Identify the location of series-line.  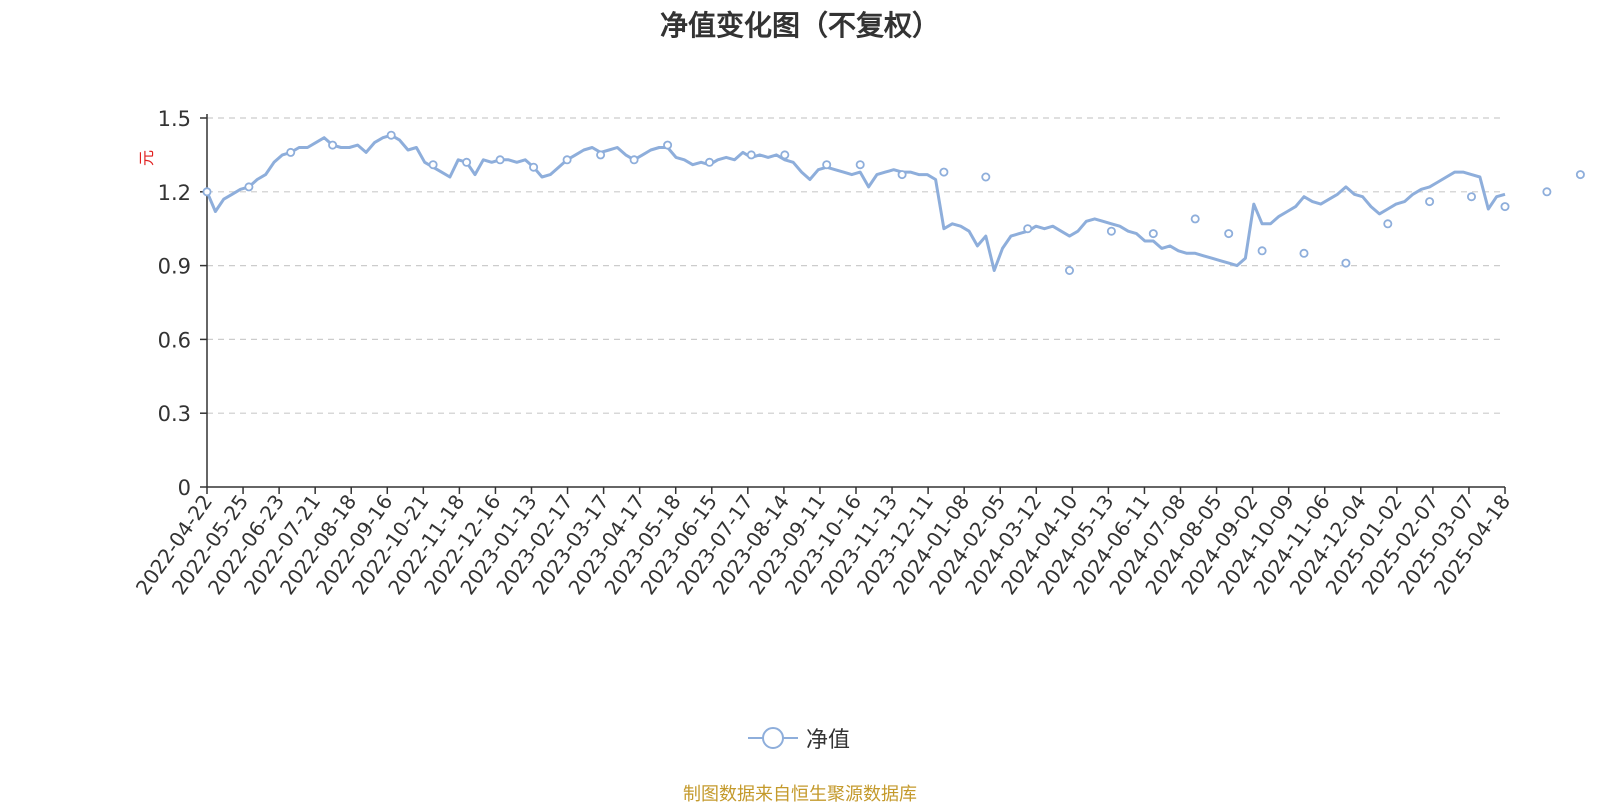
(855, 202).